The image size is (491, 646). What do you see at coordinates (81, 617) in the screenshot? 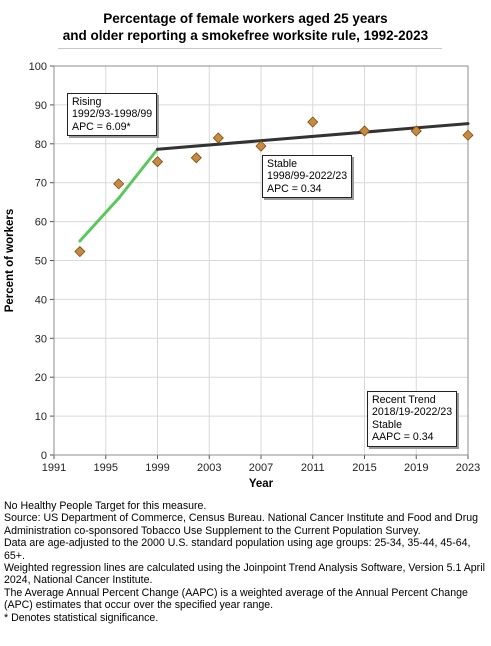
I see `footnote: * Denotes statistical significance.` at bounding box center [81, 617].